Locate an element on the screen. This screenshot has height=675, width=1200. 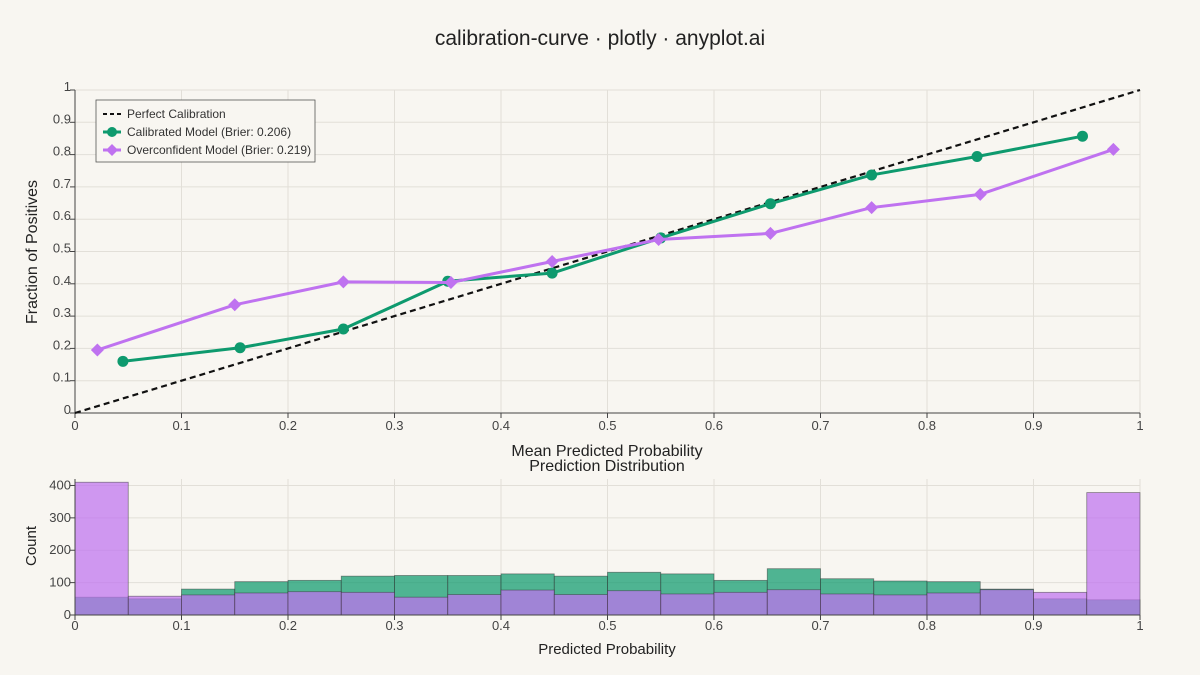
bottom-y-tick-label: 200 is located at coordinates (60, 549).